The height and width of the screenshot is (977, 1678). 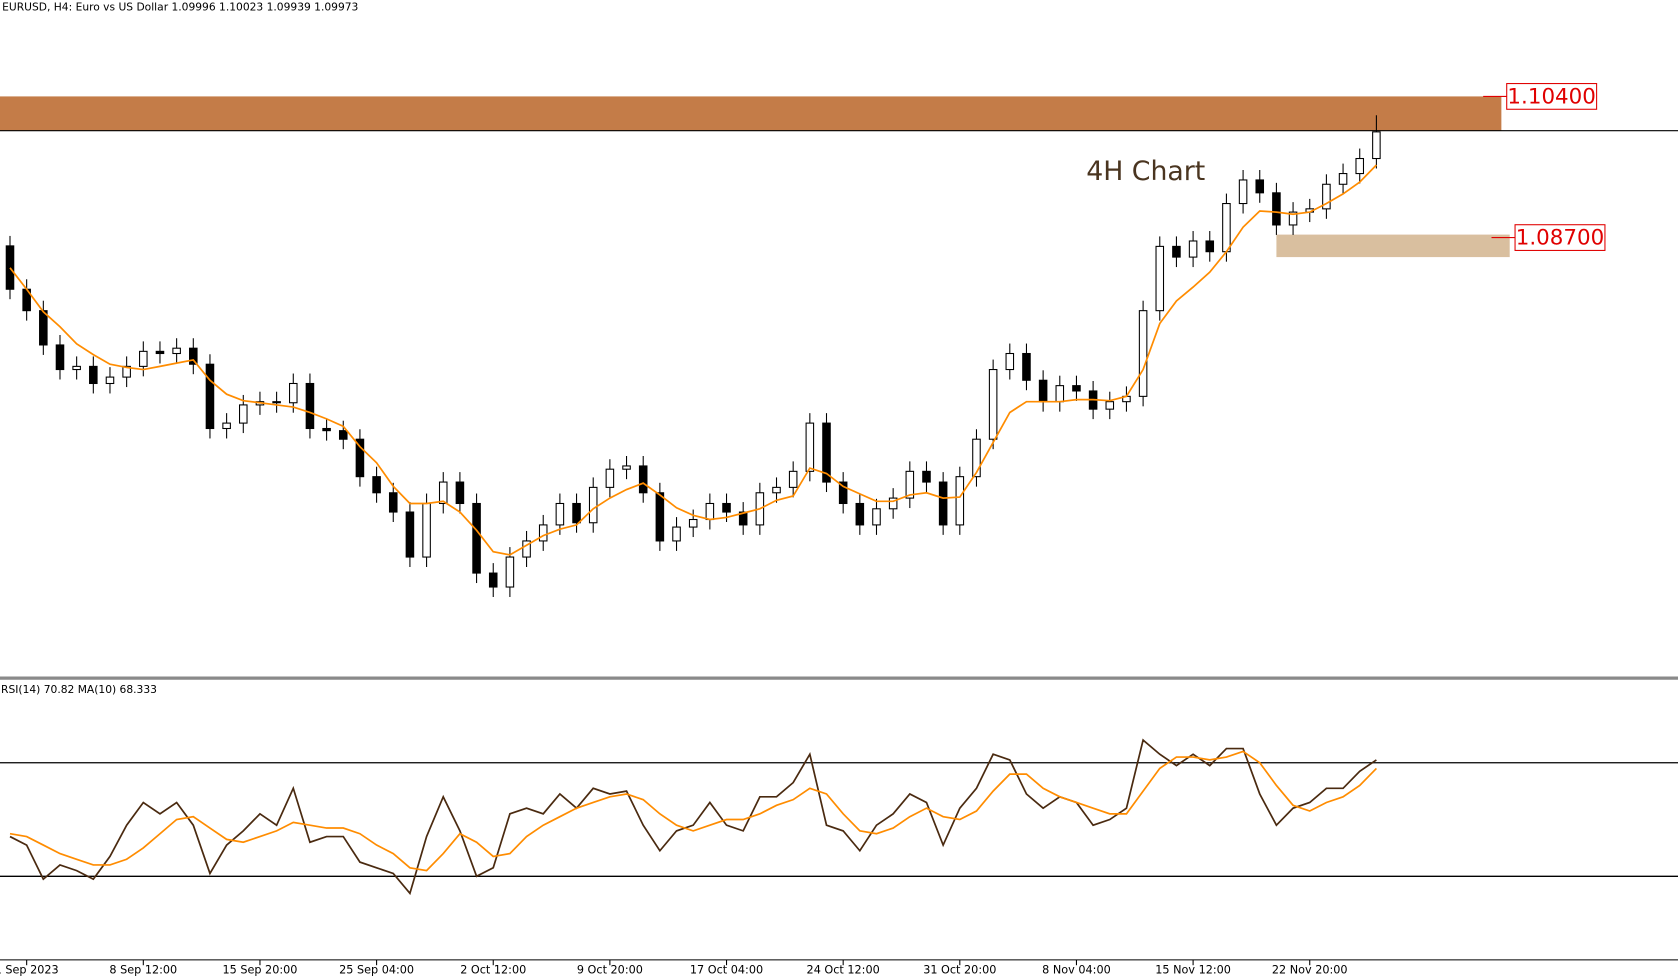 What do you see at coordinates (259, 970) in the screenshot?
I see `x-tick-label: 15 Sep 20:00` at bounding box center [259, 970].